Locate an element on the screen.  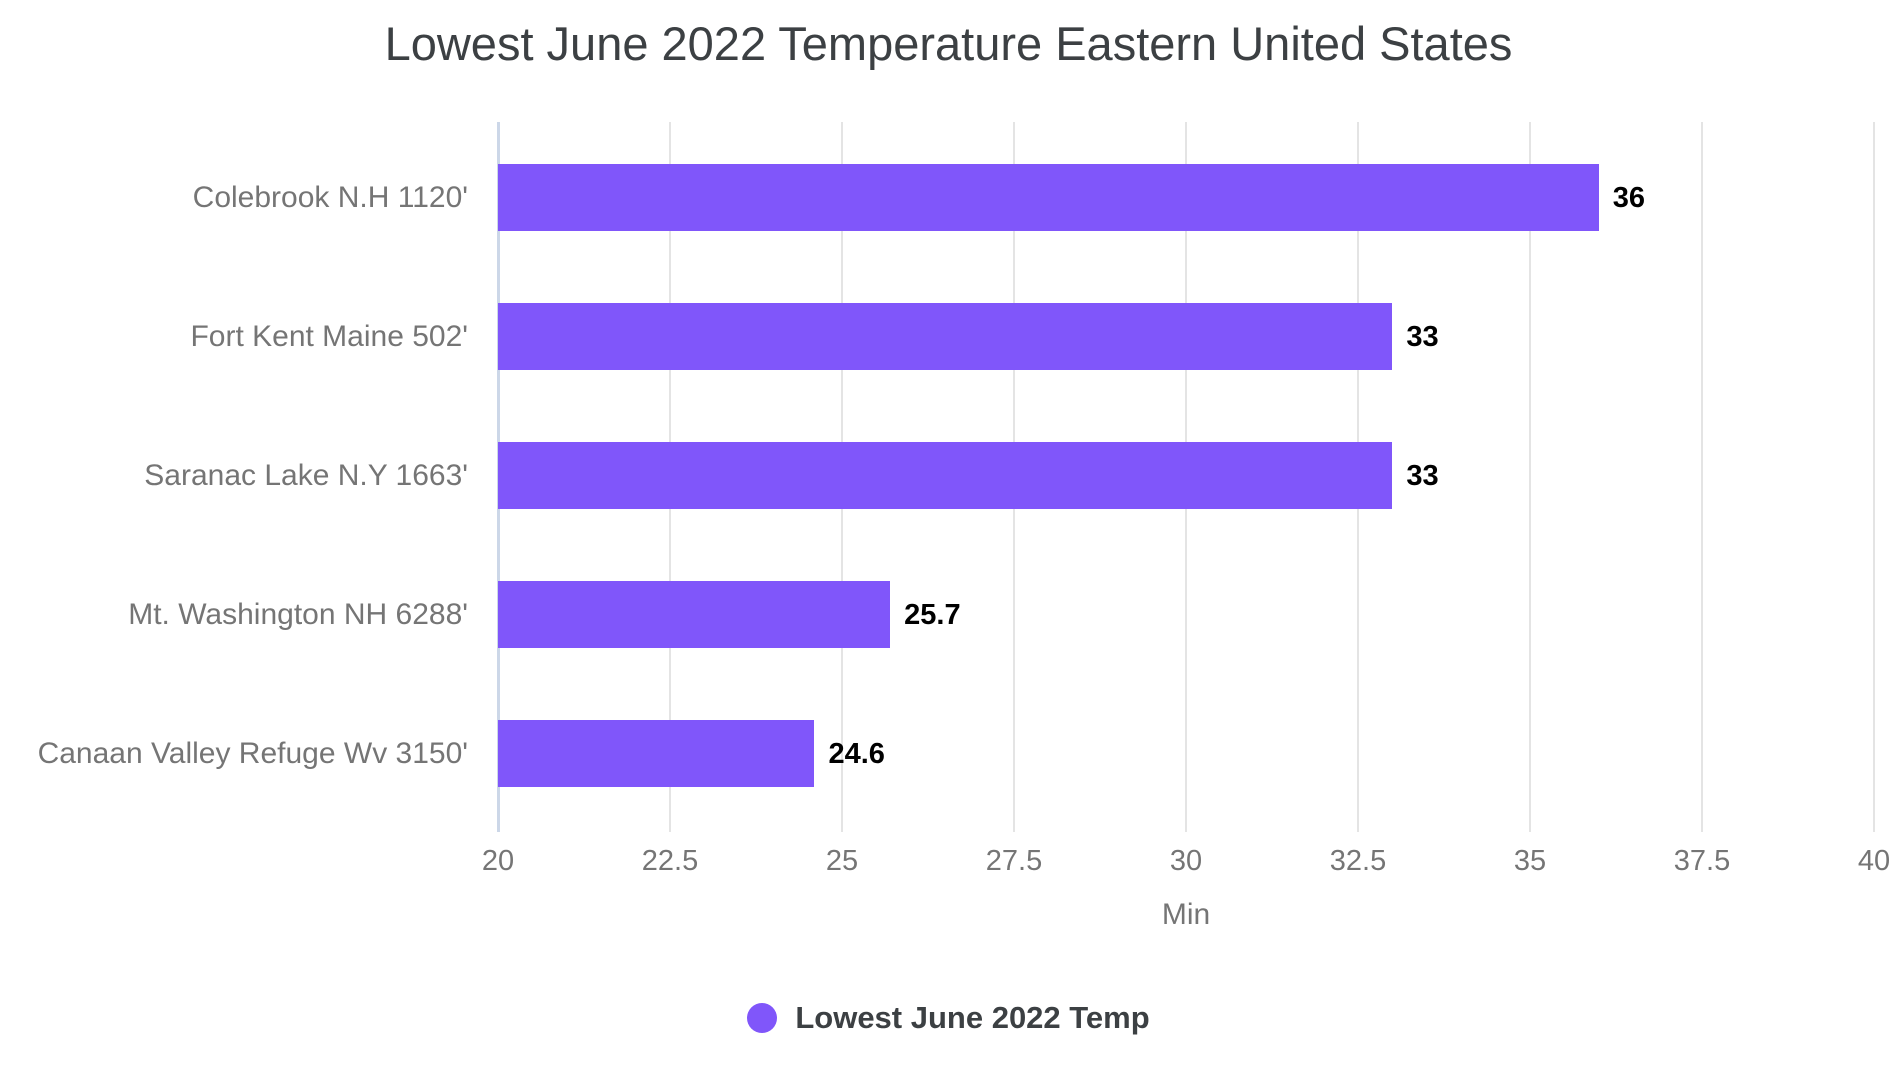
x-tick-label: 27.5 is located at coordinates (1014, 861).